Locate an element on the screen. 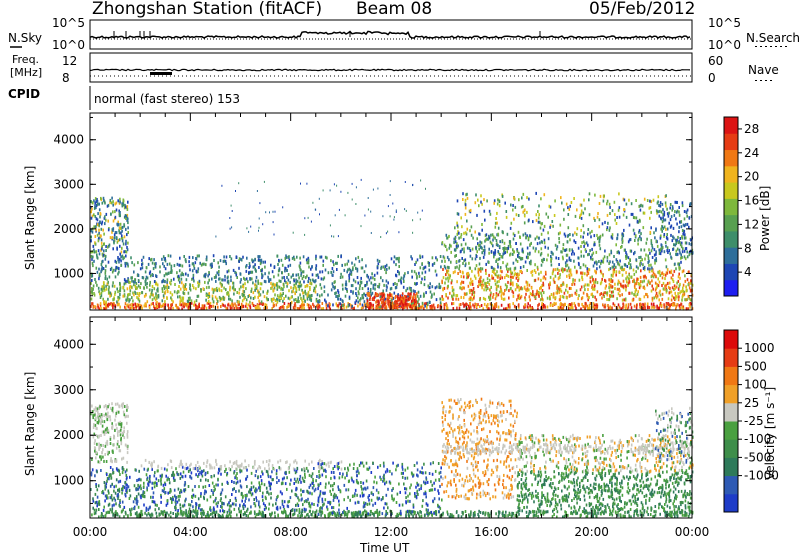  y-tick-label: 3000 is located at coordinates (68, 184).